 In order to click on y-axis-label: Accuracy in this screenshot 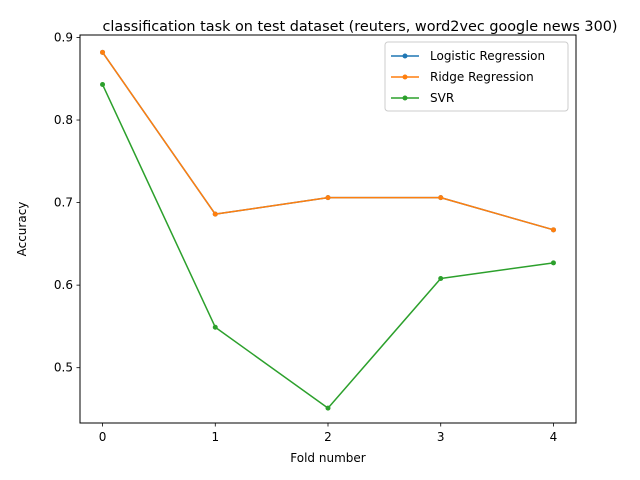, I will do `click(22, 229)`.